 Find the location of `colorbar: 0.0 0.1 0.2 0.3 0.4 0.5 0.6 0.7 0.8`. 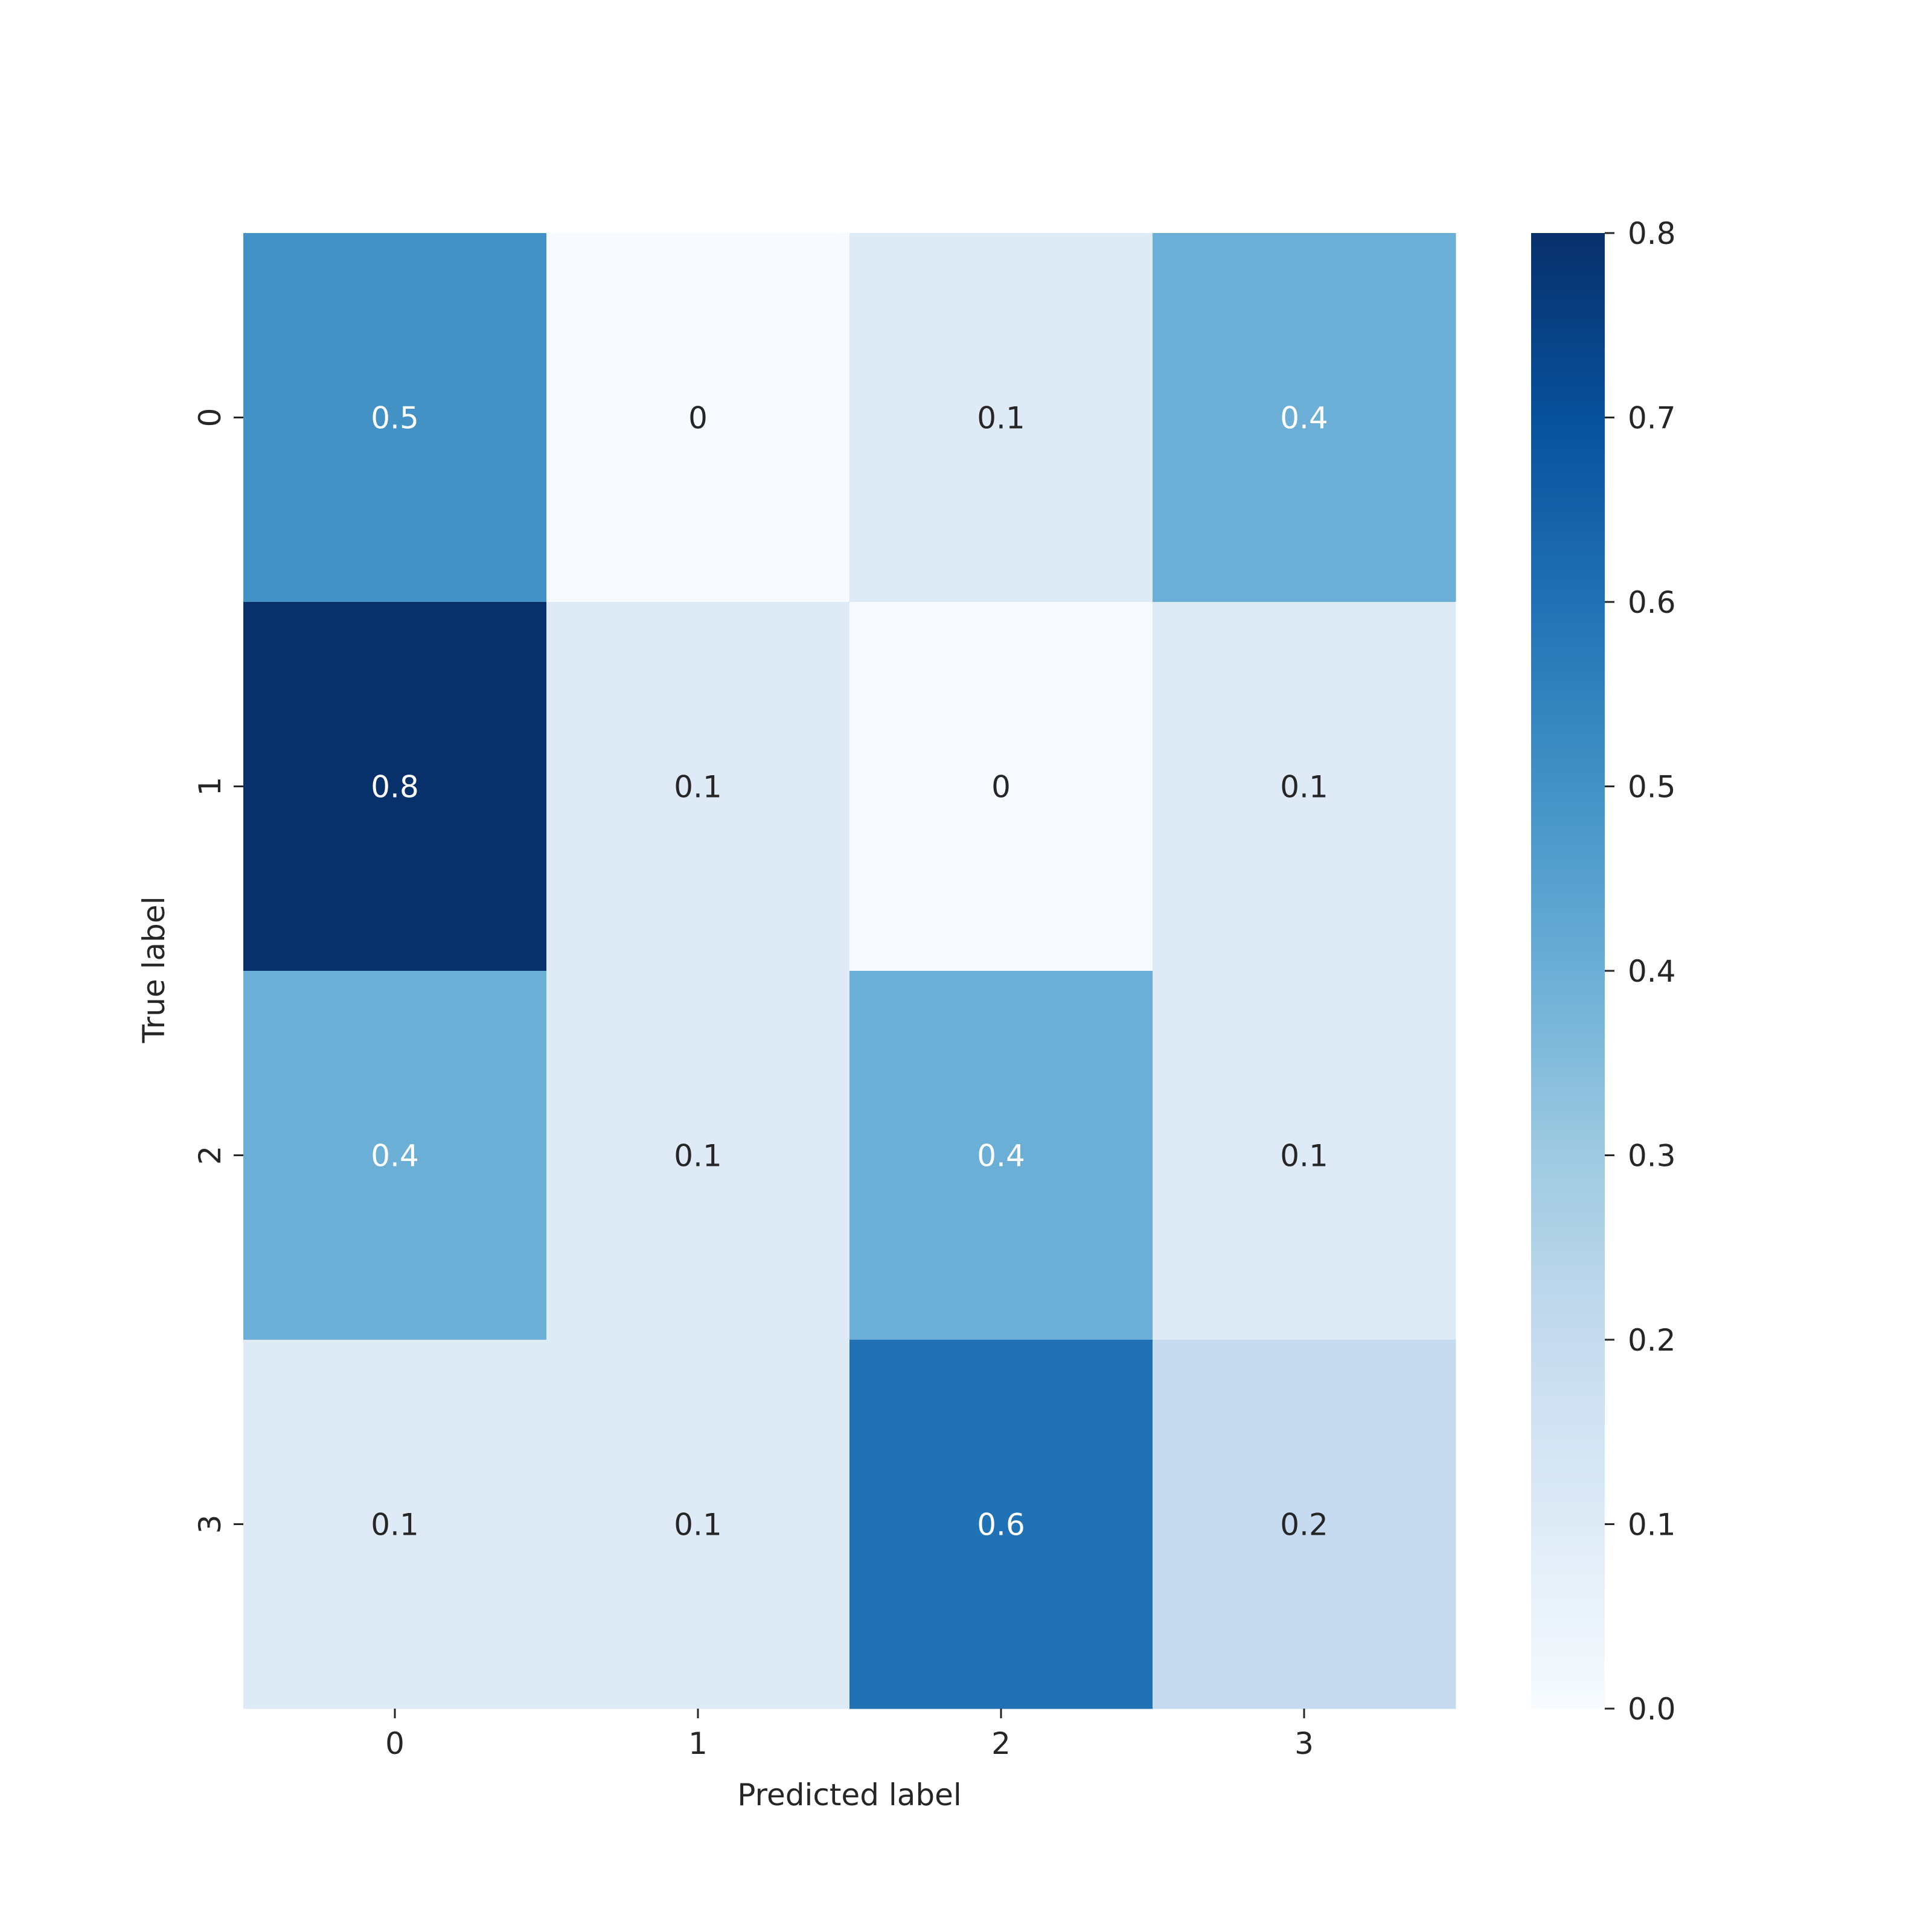

colorbar: 0.0 0.1 0.2 0.3 0.4 0.5 0.6 0.7 0.8 is located at coordinates (1604, 971).